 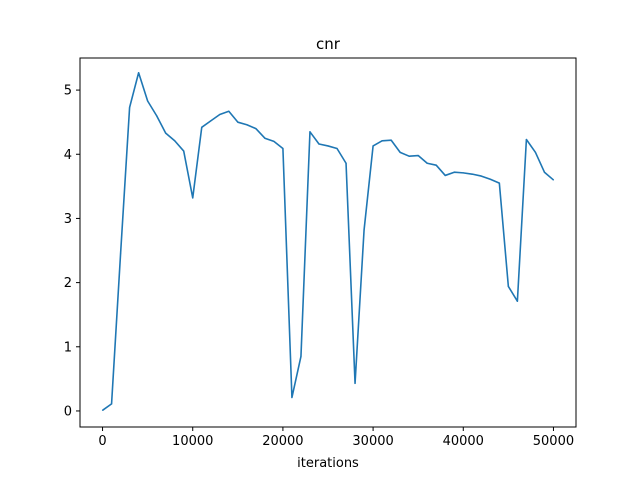 What do you see at coordinates (463, 441) in the screenshot?
I see `x-tick-label: 40000` at bounding box center [463, 441].